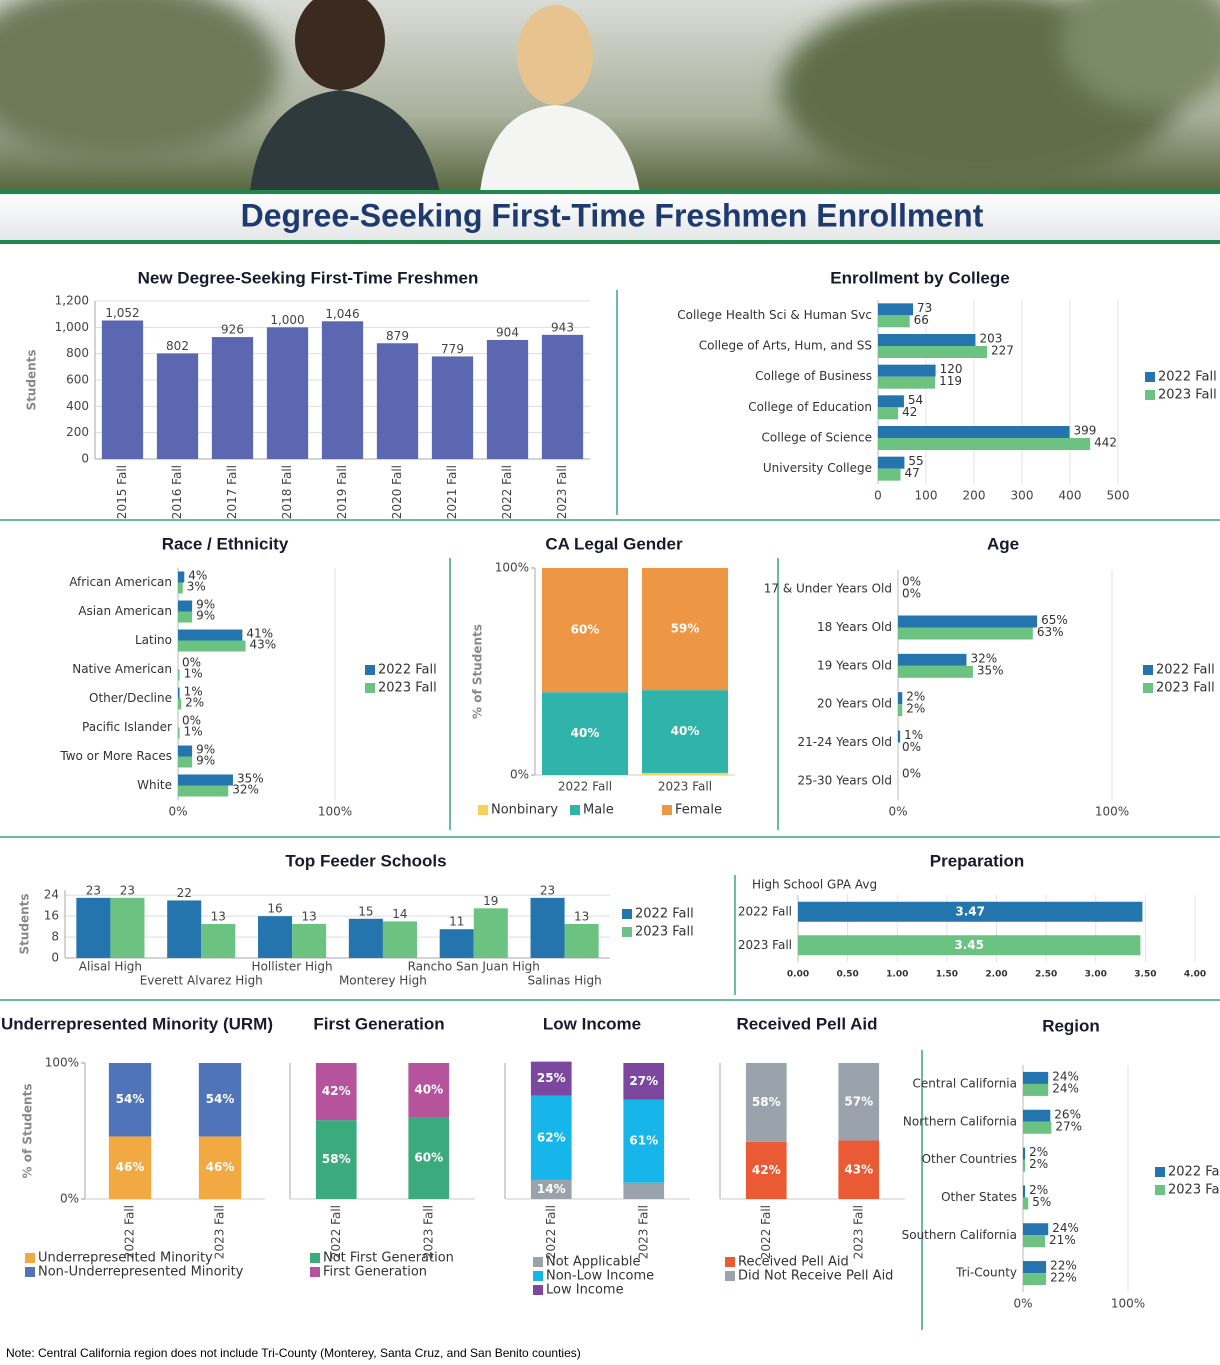 Image resolution: width=1220 pixels, height=1365 pixels. I want to click on value-label: 16, so click(274, 909).